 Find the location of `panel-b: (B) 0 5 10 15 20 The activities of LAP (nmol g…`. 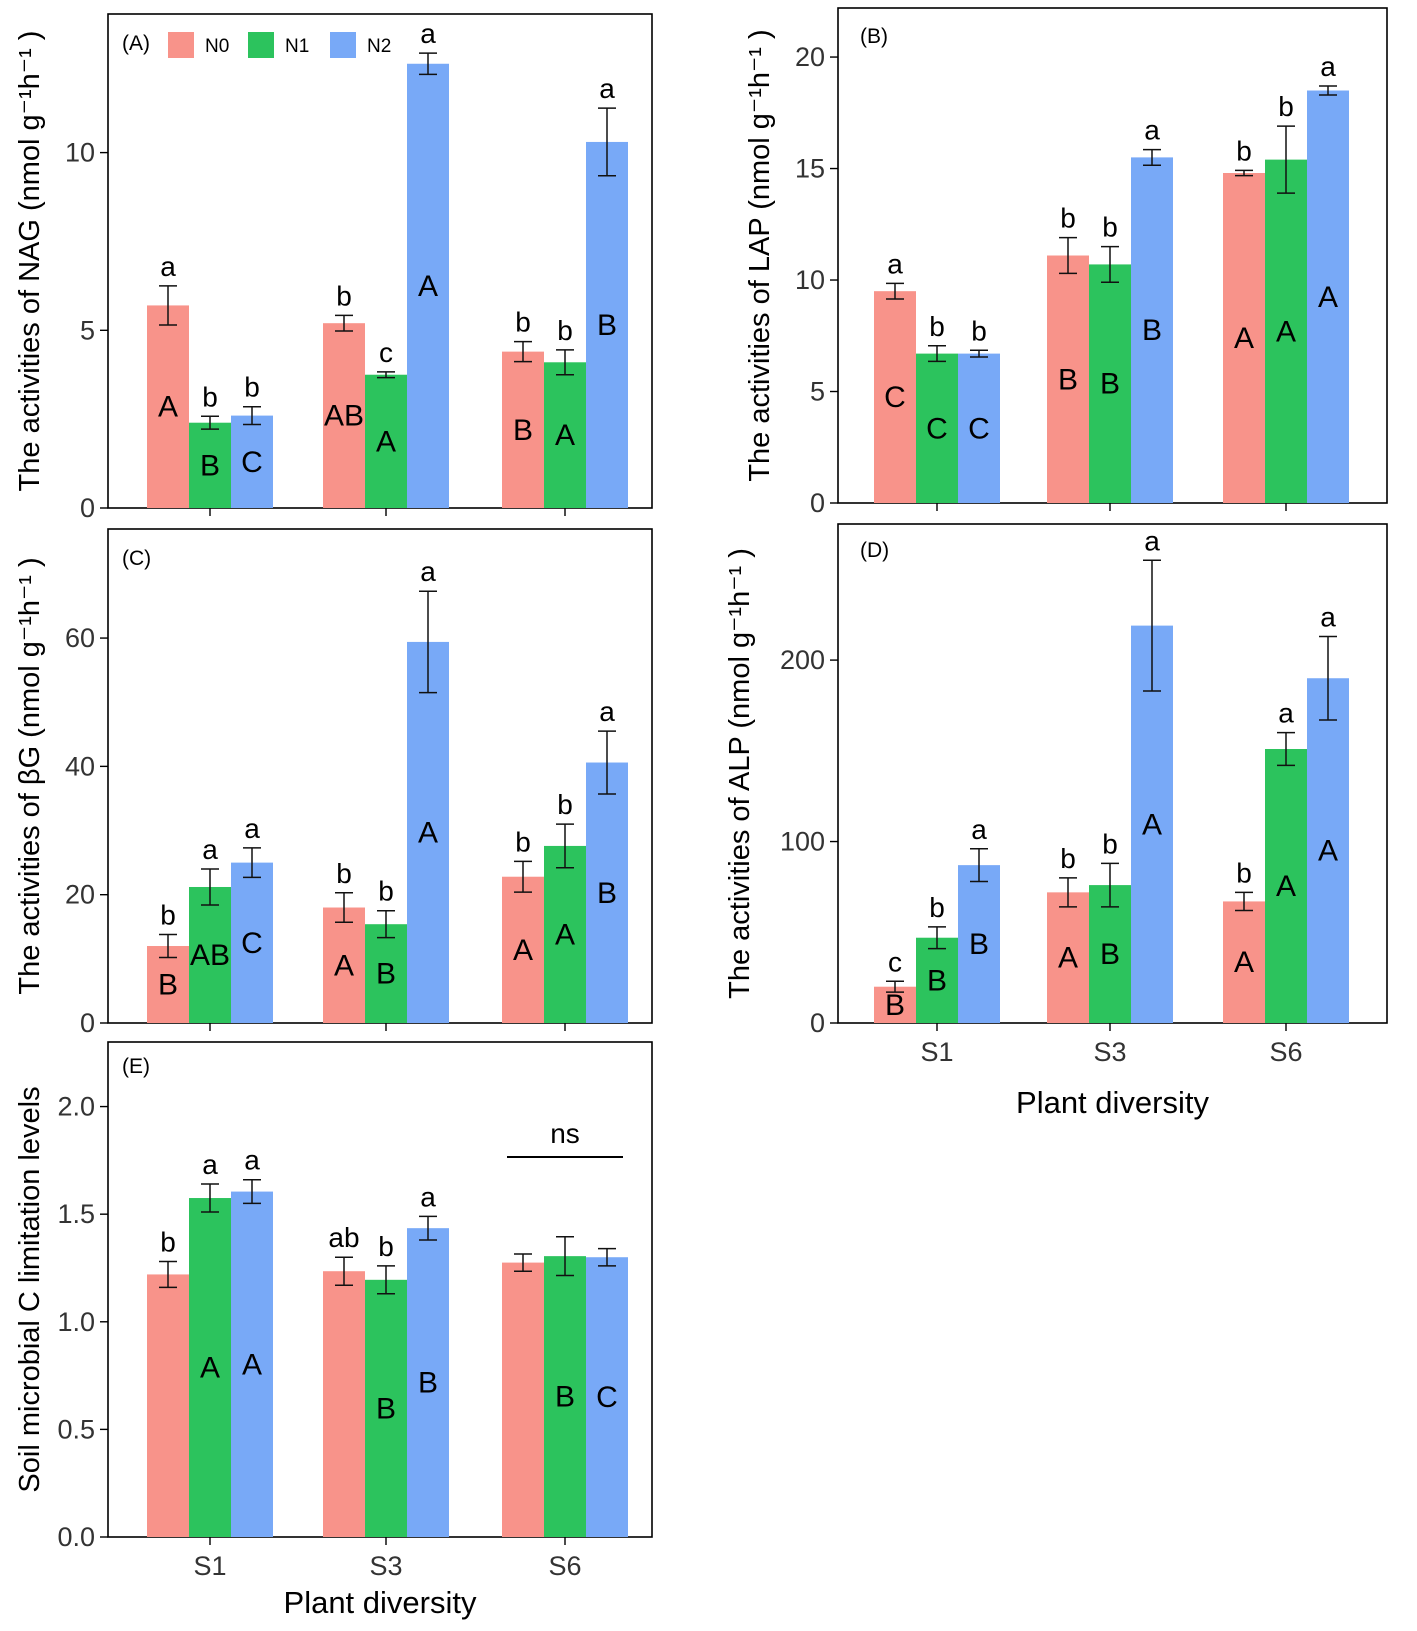

panel-b: (B) 0 5 10 15 20 The activities of LAP (nmol g… is located at coordinates (1066, 262).